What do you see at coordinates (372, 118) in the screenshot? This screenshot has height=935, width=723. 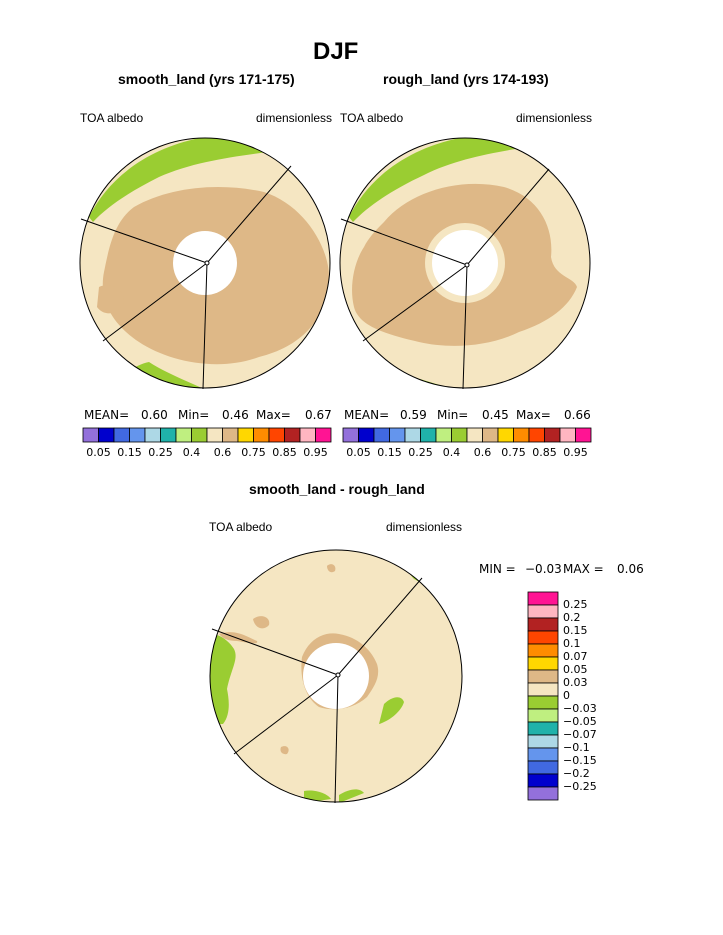 I see `panel-2-left-label: TOA albedo` at bounding box center [372, 118].